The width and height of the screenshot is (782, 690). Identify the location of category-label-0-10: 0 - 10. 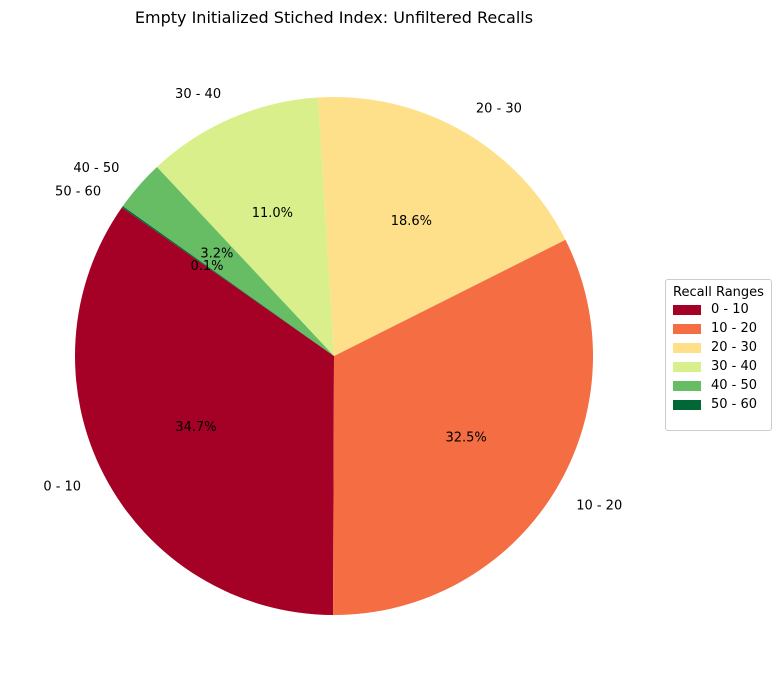
(62, 487).